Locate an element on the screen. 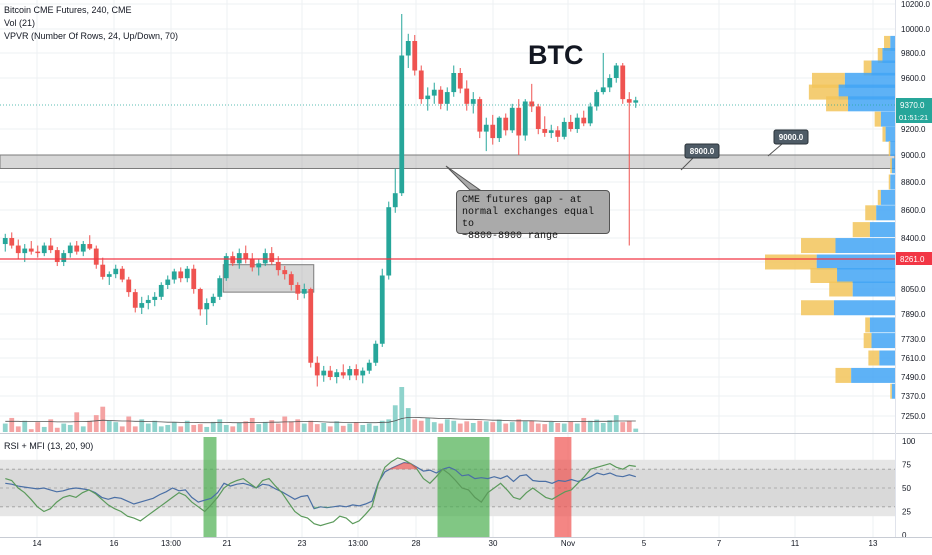  osc-tick-label: 100 is located at coordinates (909, 441).